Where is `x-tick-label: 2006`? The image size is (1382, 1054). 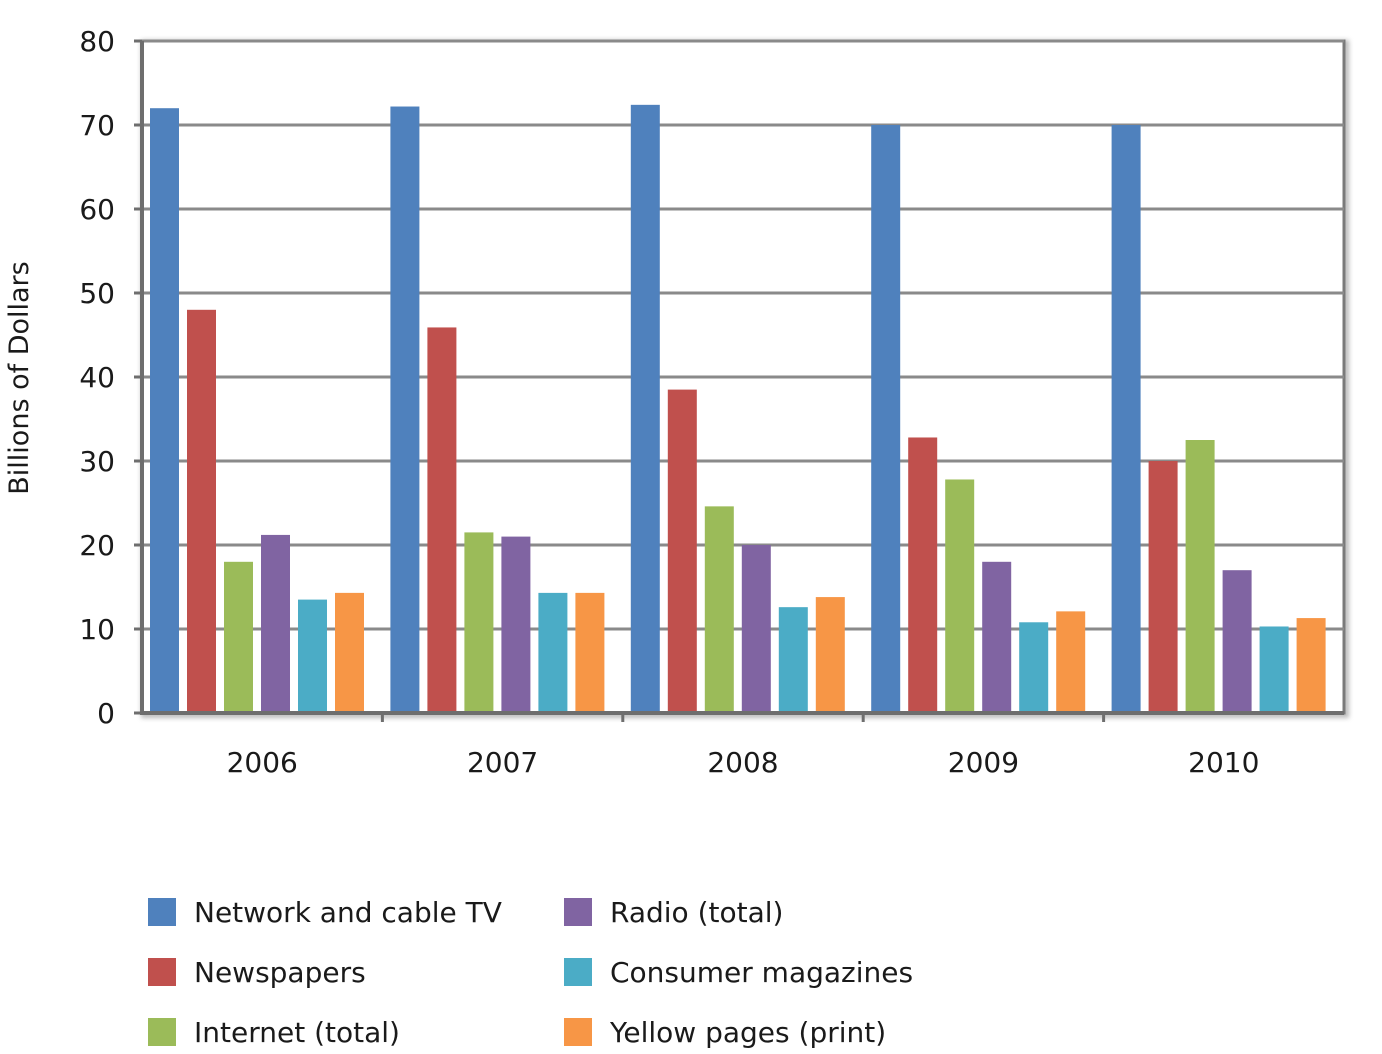 x-tick-label: 2006 is located at coordinates (262, 762).